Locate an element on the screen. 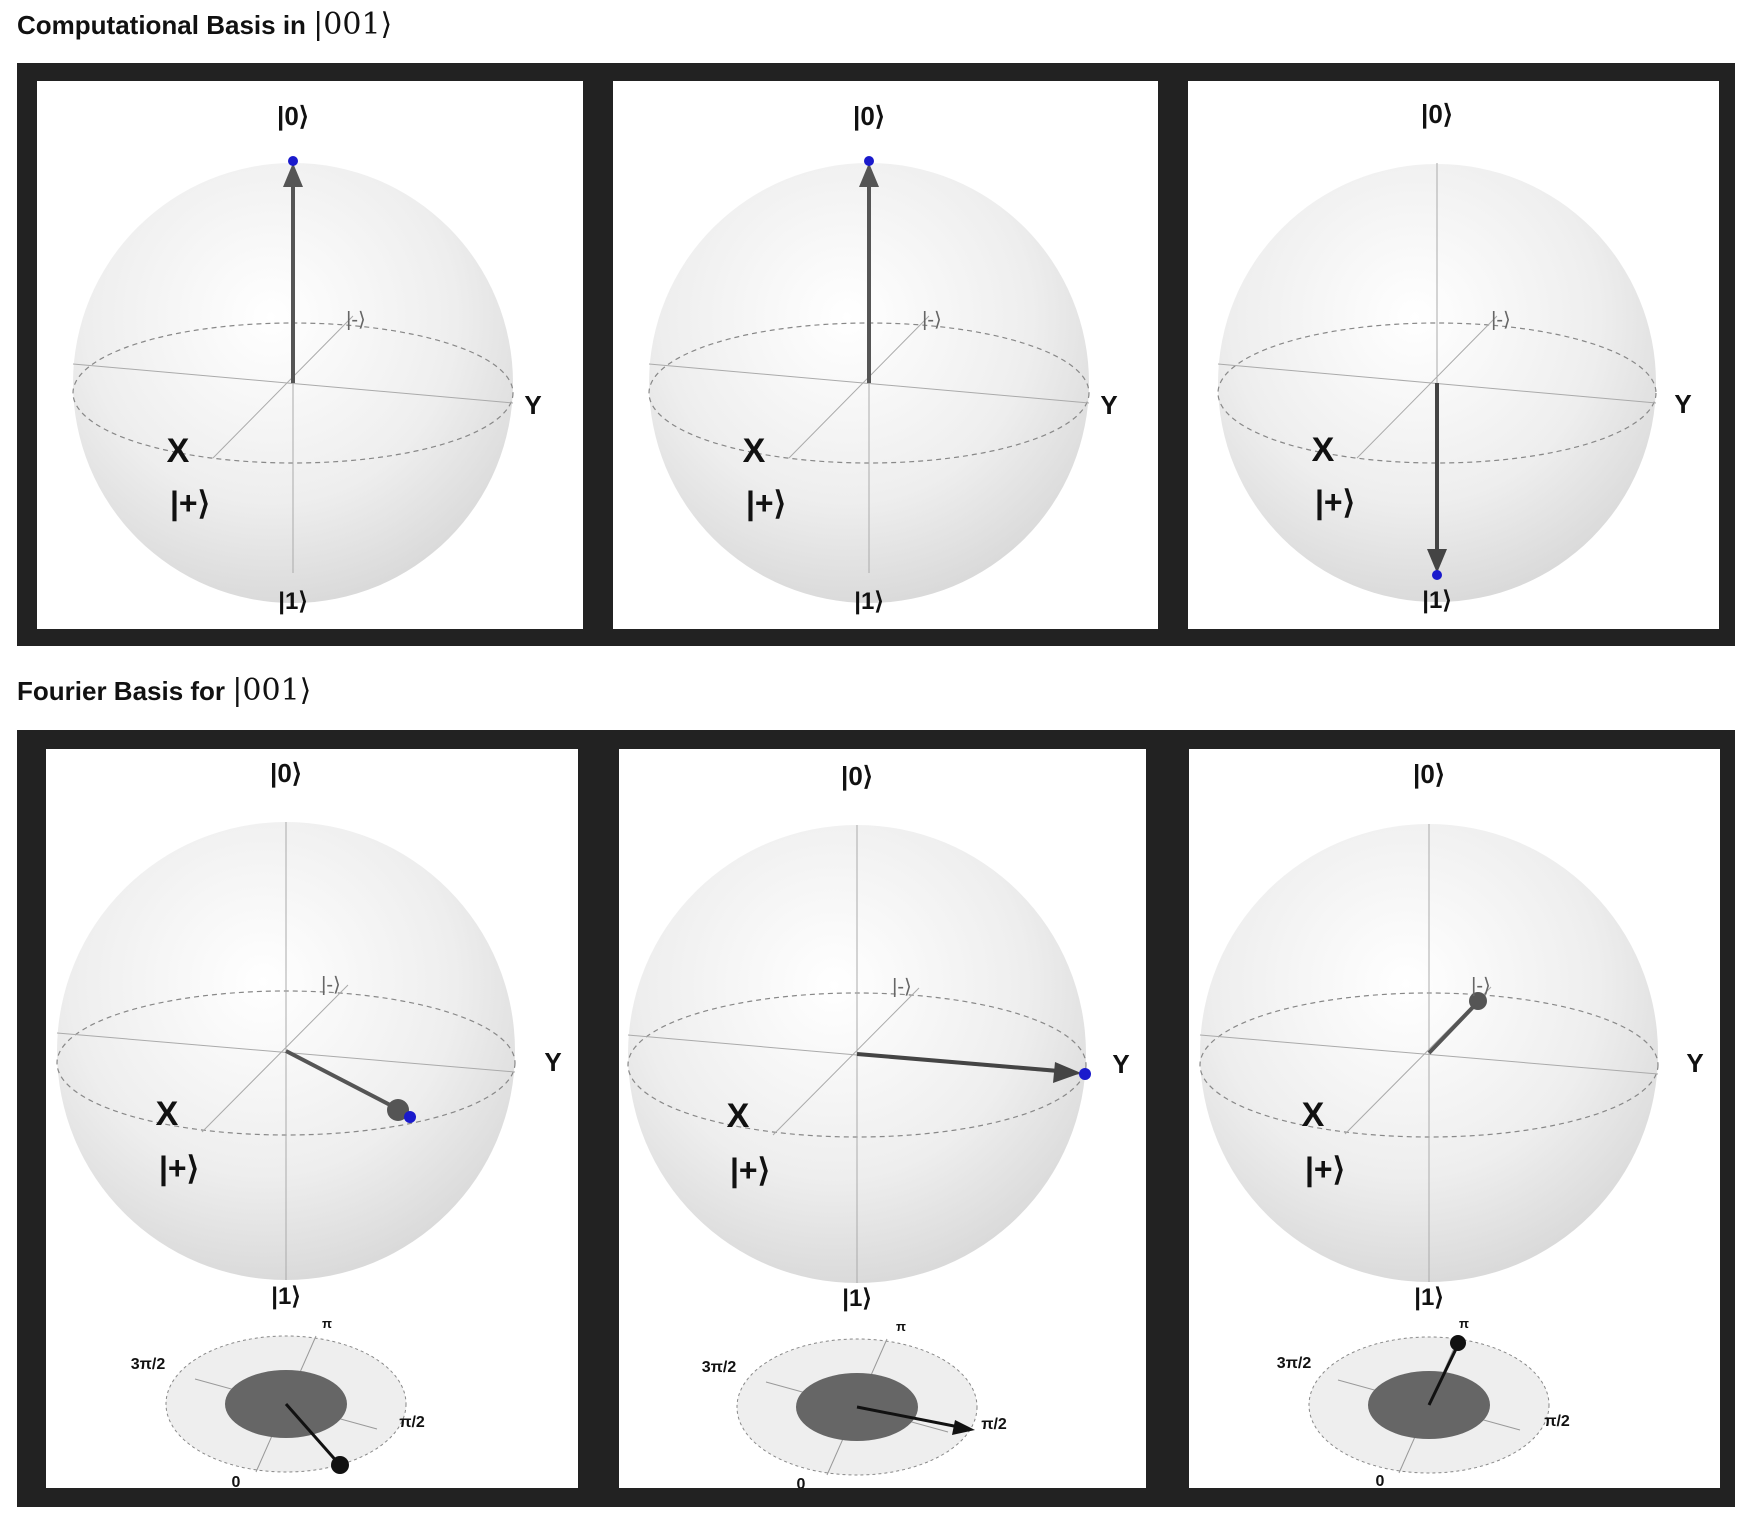 The image size is (1754, 1522). section-title-fourier: Fourier Basis for |001⟩ is located at coordinates (164, 690).